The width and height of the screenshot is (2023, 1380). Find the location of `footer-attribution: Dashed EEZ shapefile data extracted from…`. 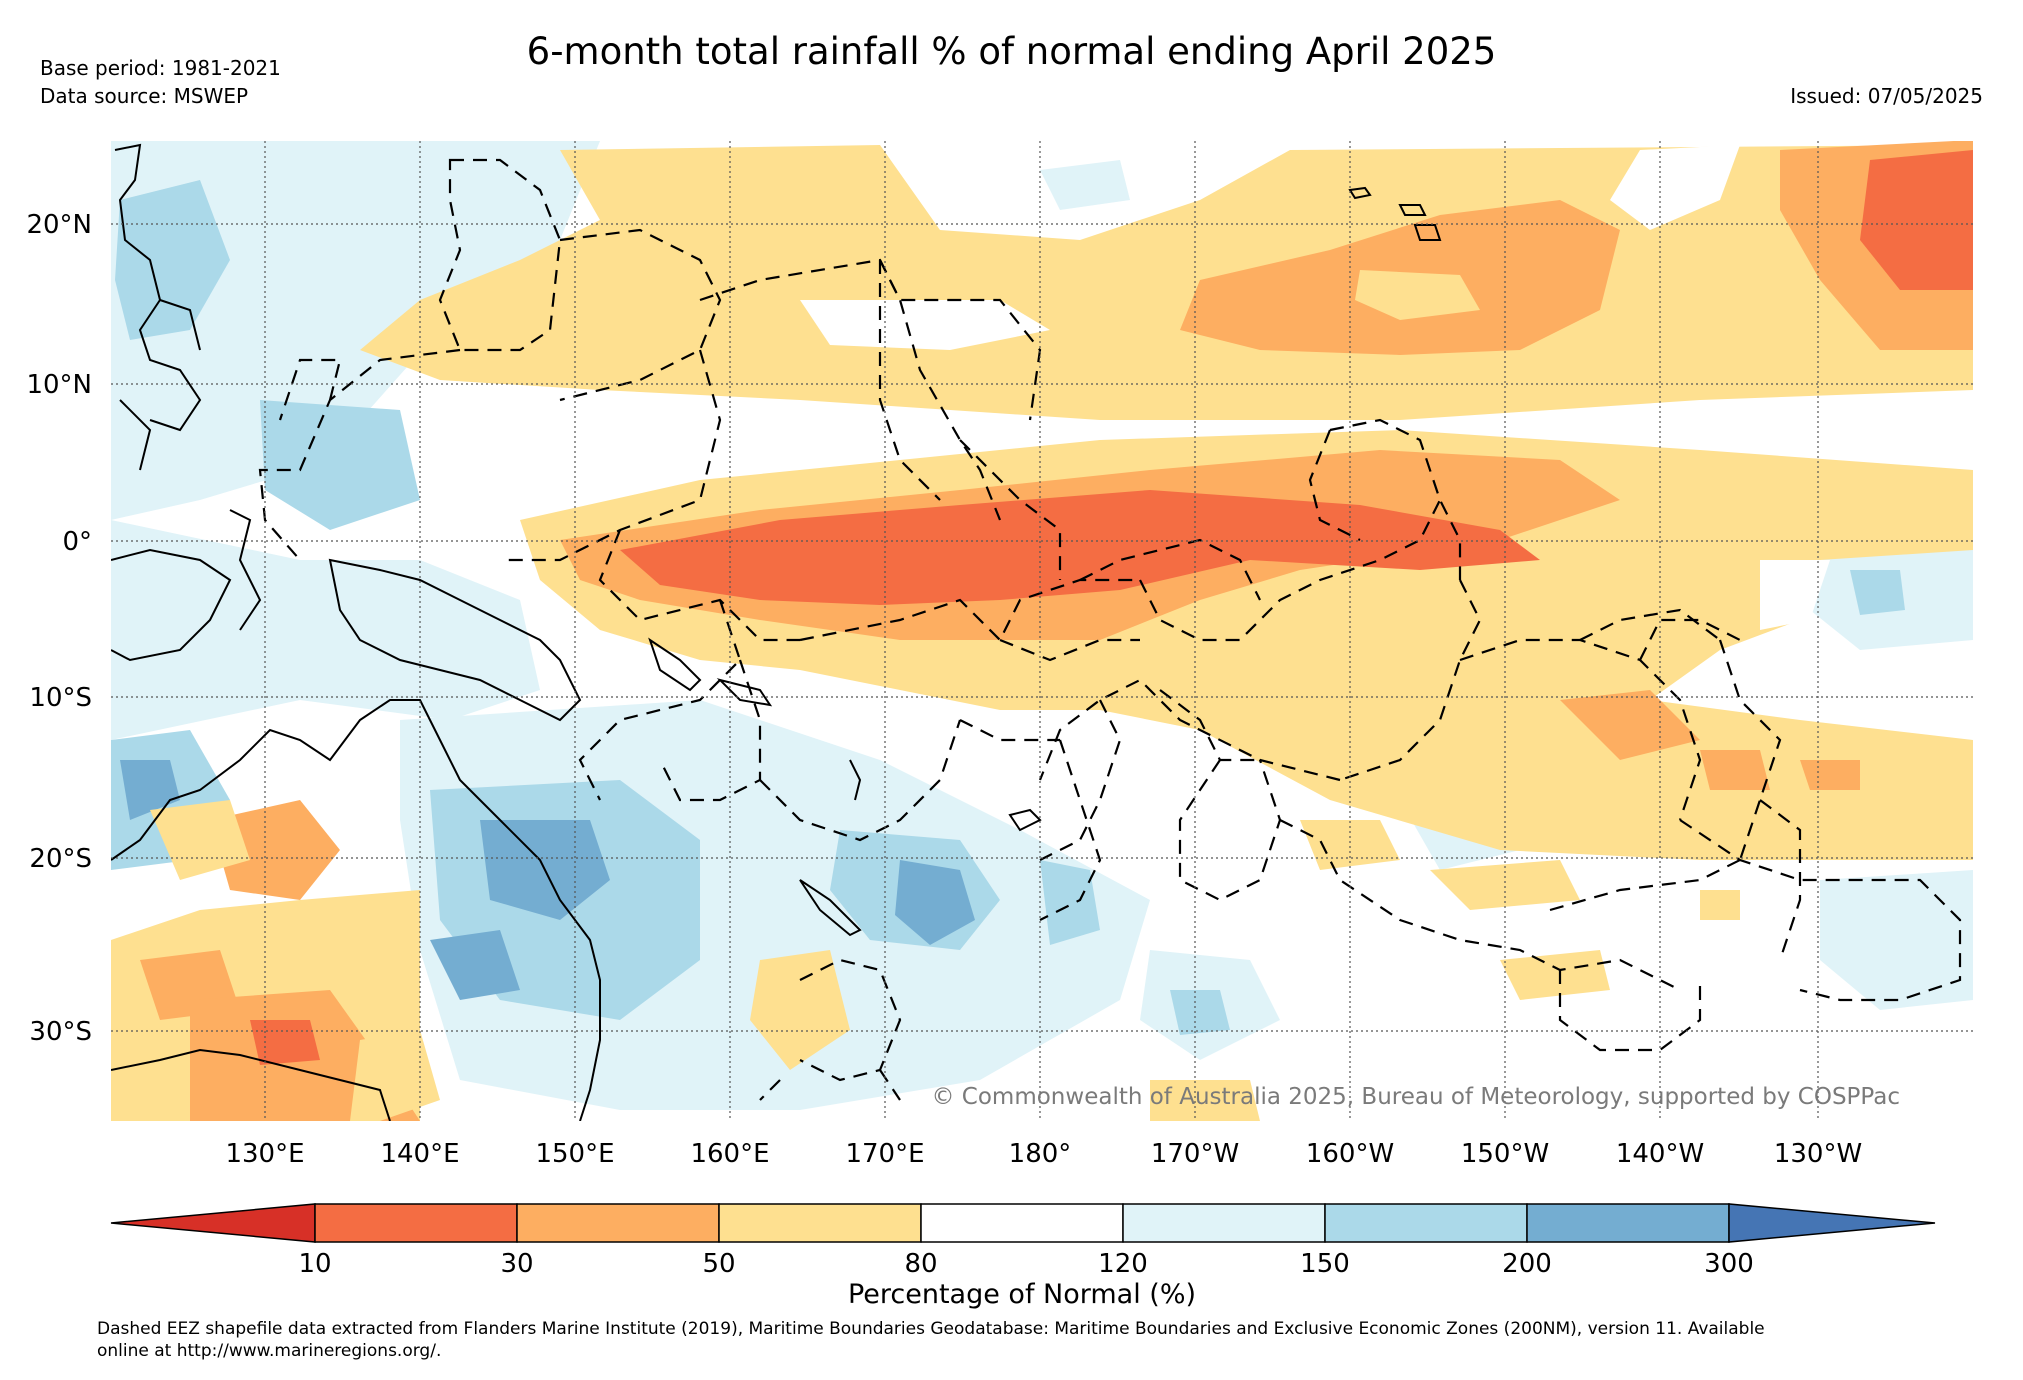

footer-attribution: Dashed EEZ shapefile data extracted from… is located at coordinates (1047, 1340).